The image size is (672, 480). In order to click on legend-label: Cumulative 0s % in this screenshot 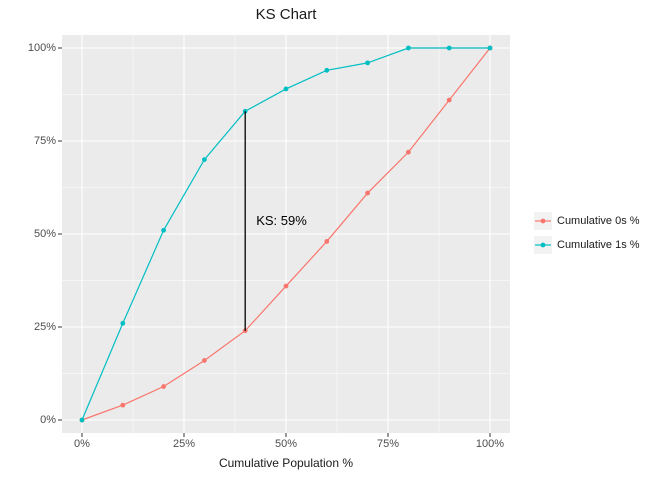, I will do `click(598, 221)`.